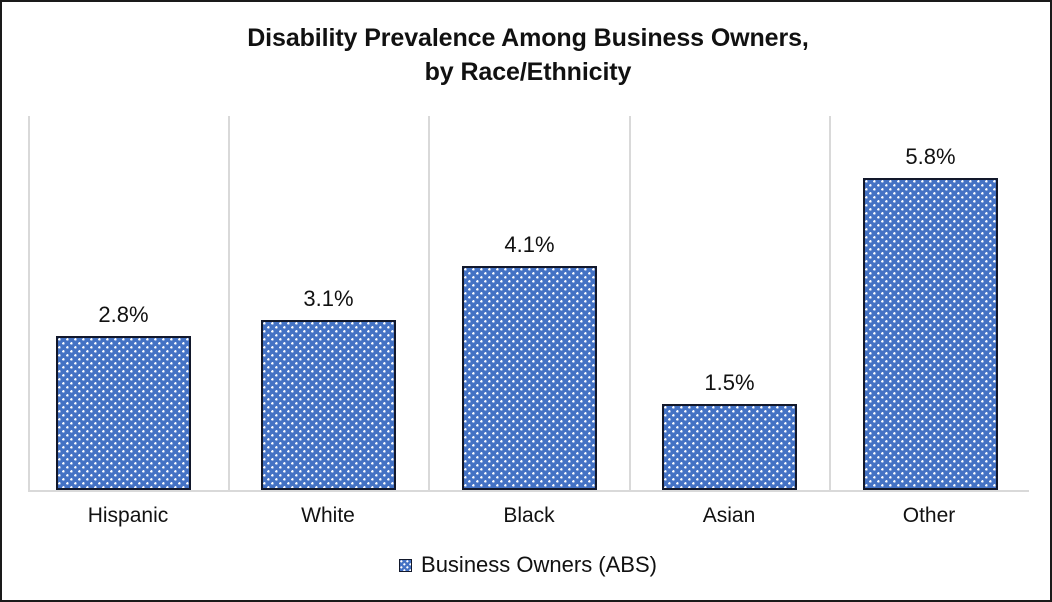 The height and width of the screenshot is (602, 1052). I want to click on bar-label-hispanic: 2.8%, so click(123, 314).